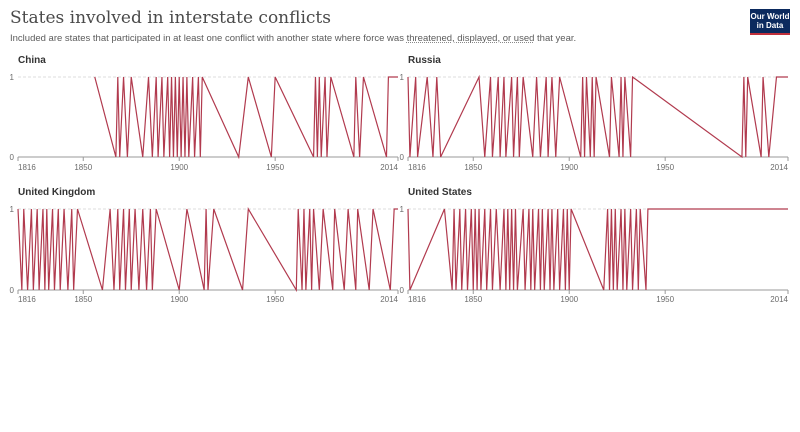 The width and height of the screenshot is (800, 432). Describe the element at coordinates (207, 250) in the screenshot. I see `series-line-united-kingdom` at that location.